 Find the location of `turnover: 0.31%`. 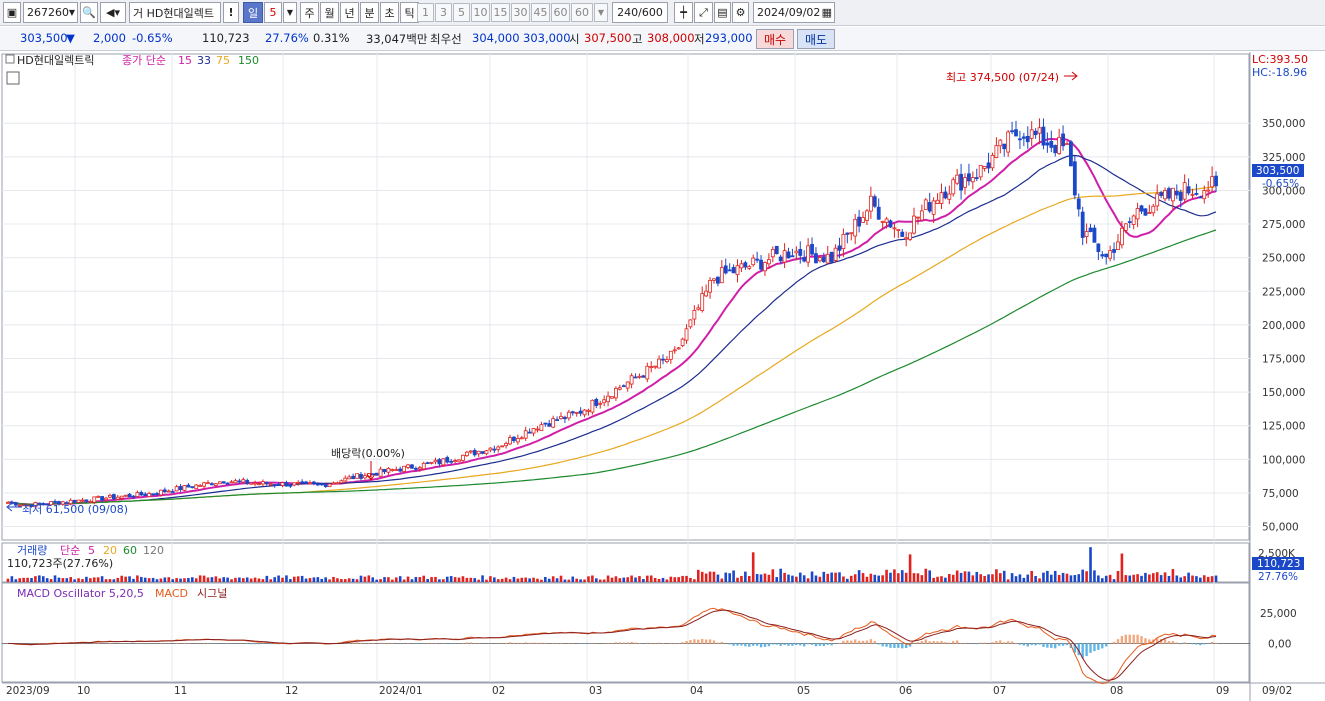

turnover: 0.31% is located at coordinates (331, 38).